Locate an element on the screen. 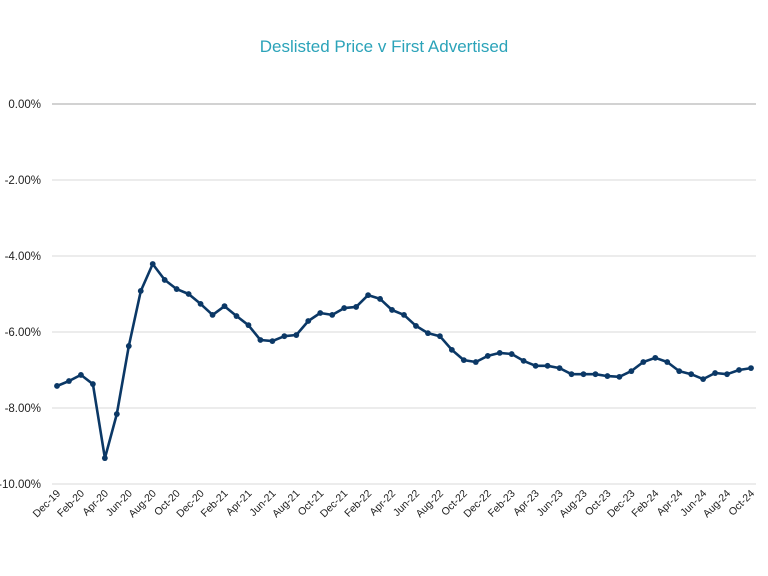 The image size is (768, 576). y-tick-label: -8.00% is located at coordinates (23, 409).